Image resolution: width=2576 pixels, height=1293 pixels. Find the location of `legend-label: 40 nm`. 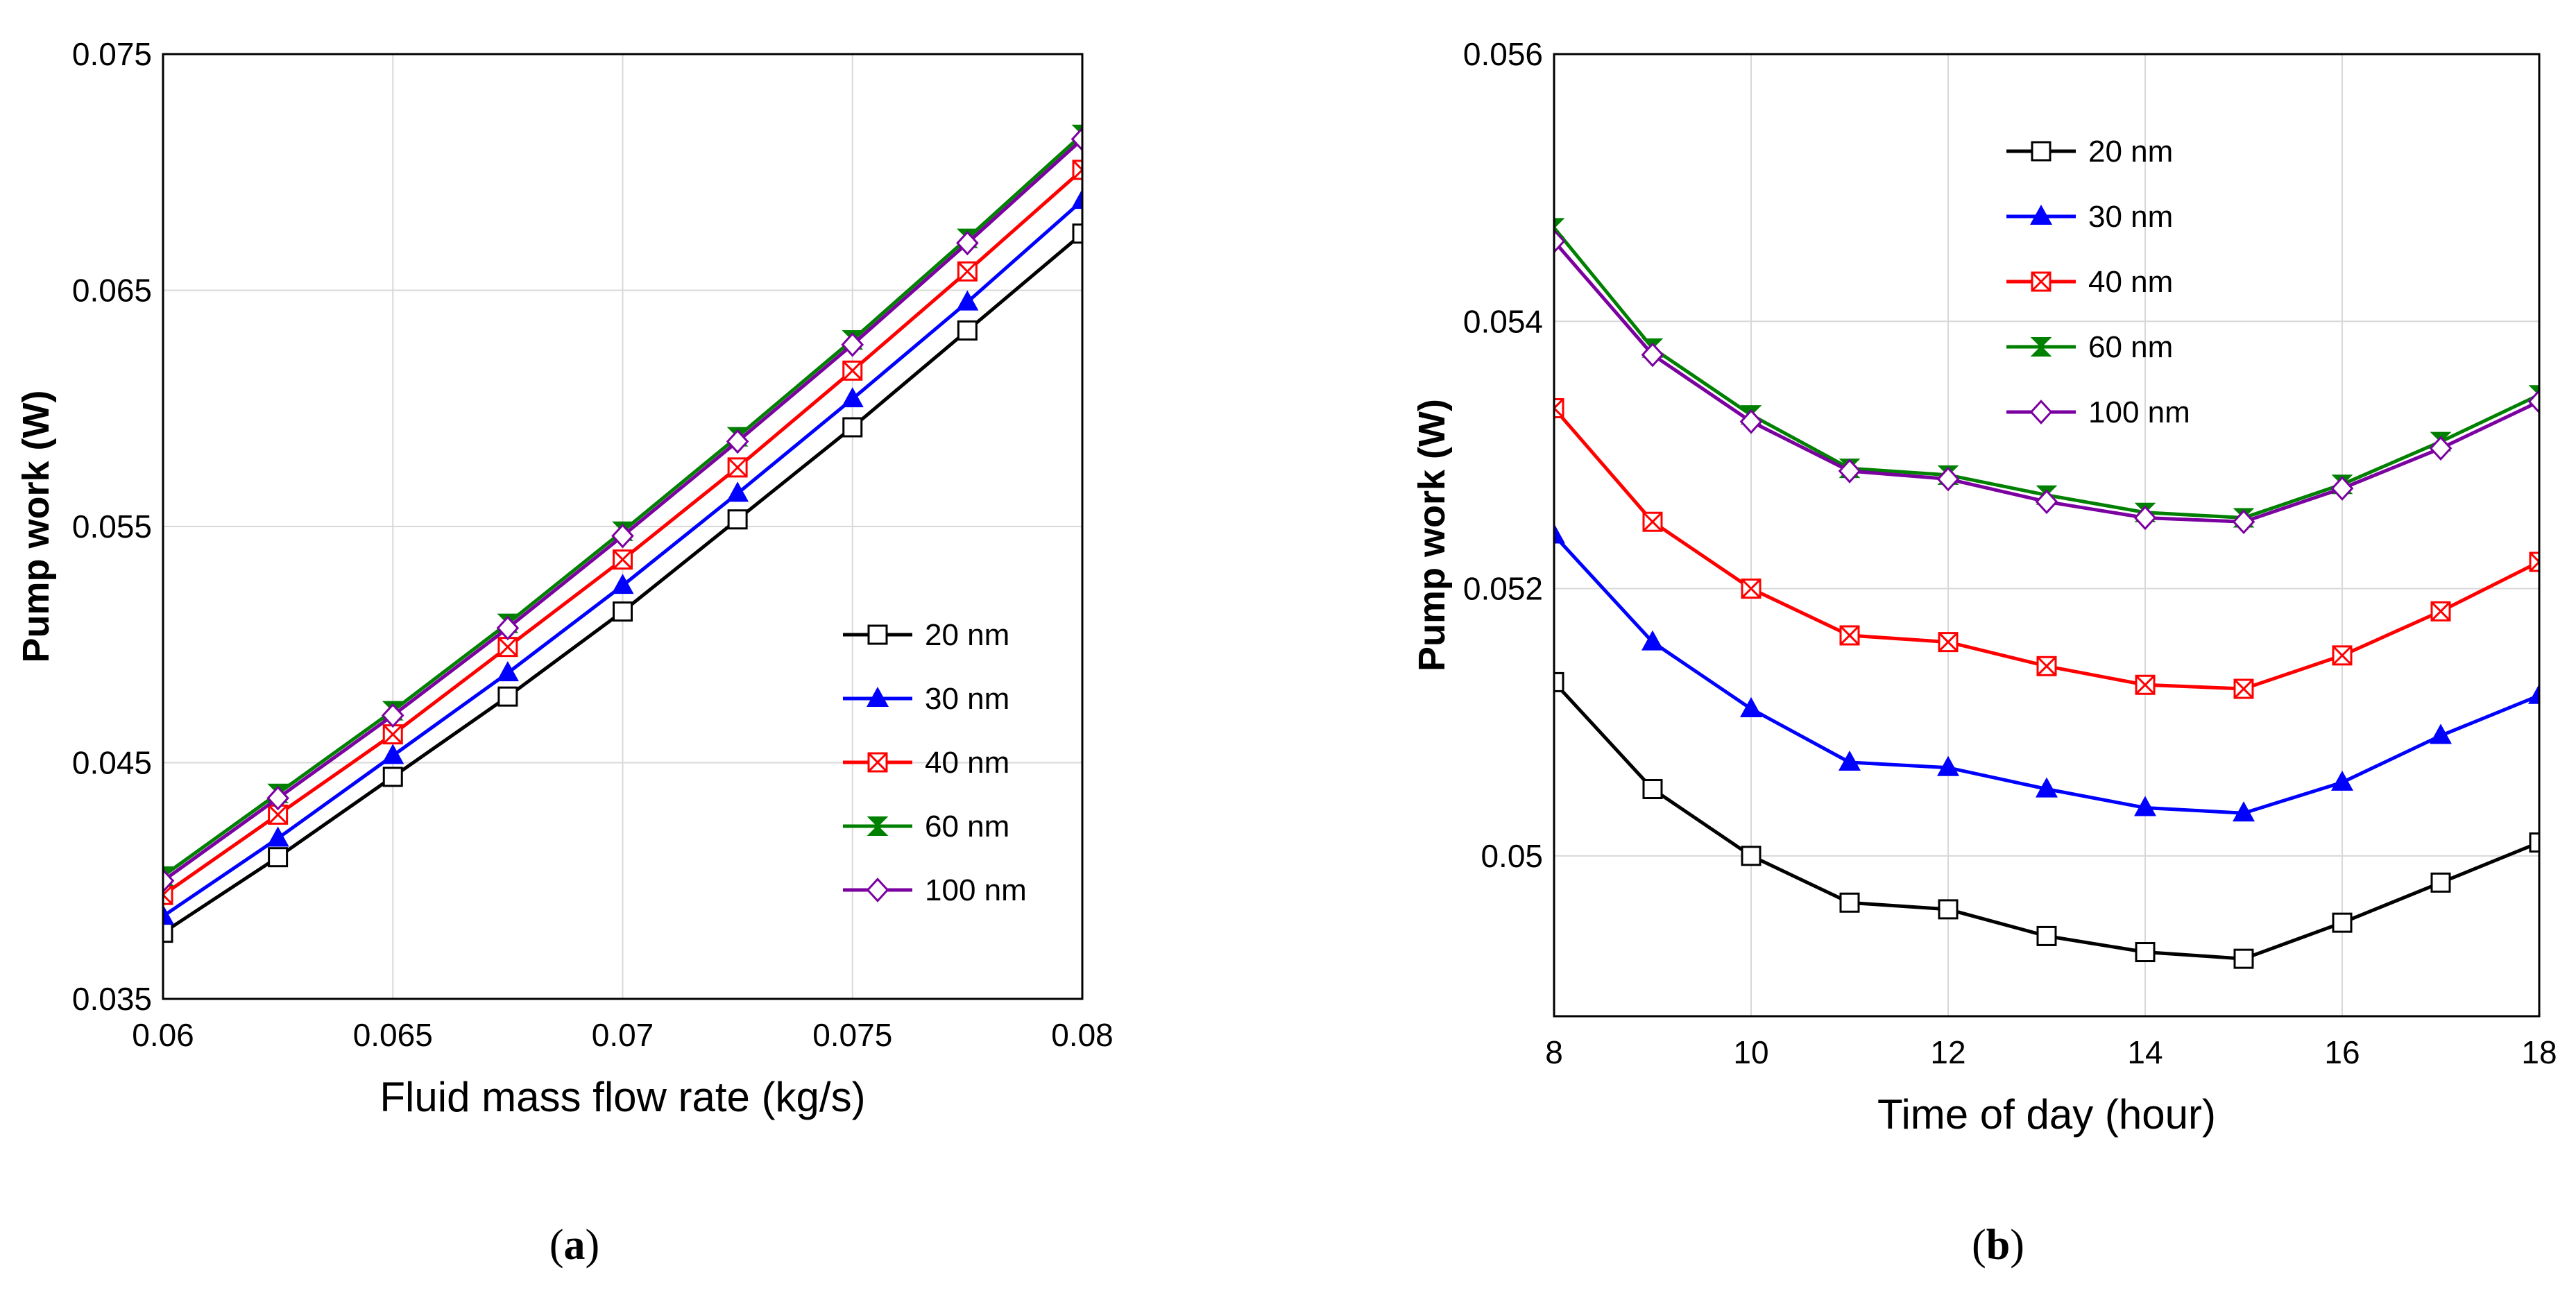

legend-label: 40 nm is located at coordinates (967, 763).